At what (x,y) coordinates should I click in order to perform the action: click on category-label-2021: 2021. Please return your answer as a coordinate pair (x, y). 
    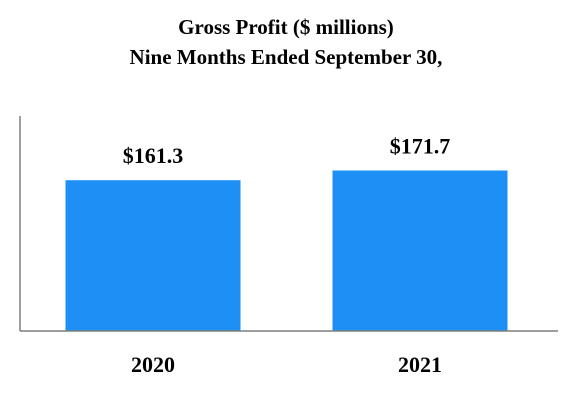
    Looking at the image, I should click on (420, 364).